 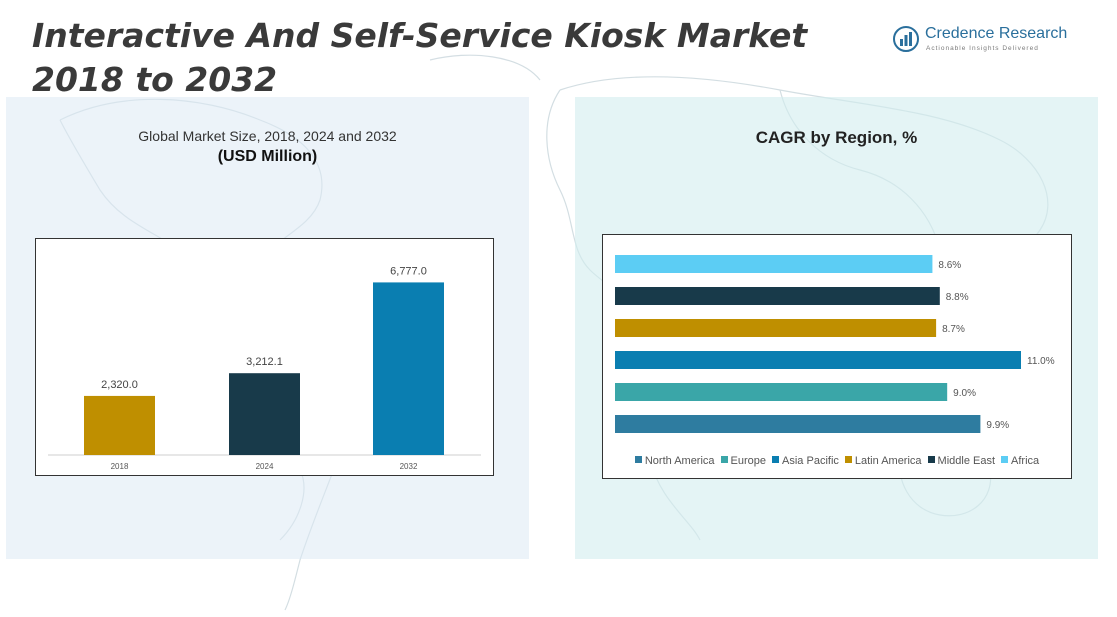 What do you see at coordinates (408, 368) in the screenshot?
I see `bar-2032` at bounding box center [408, 368].